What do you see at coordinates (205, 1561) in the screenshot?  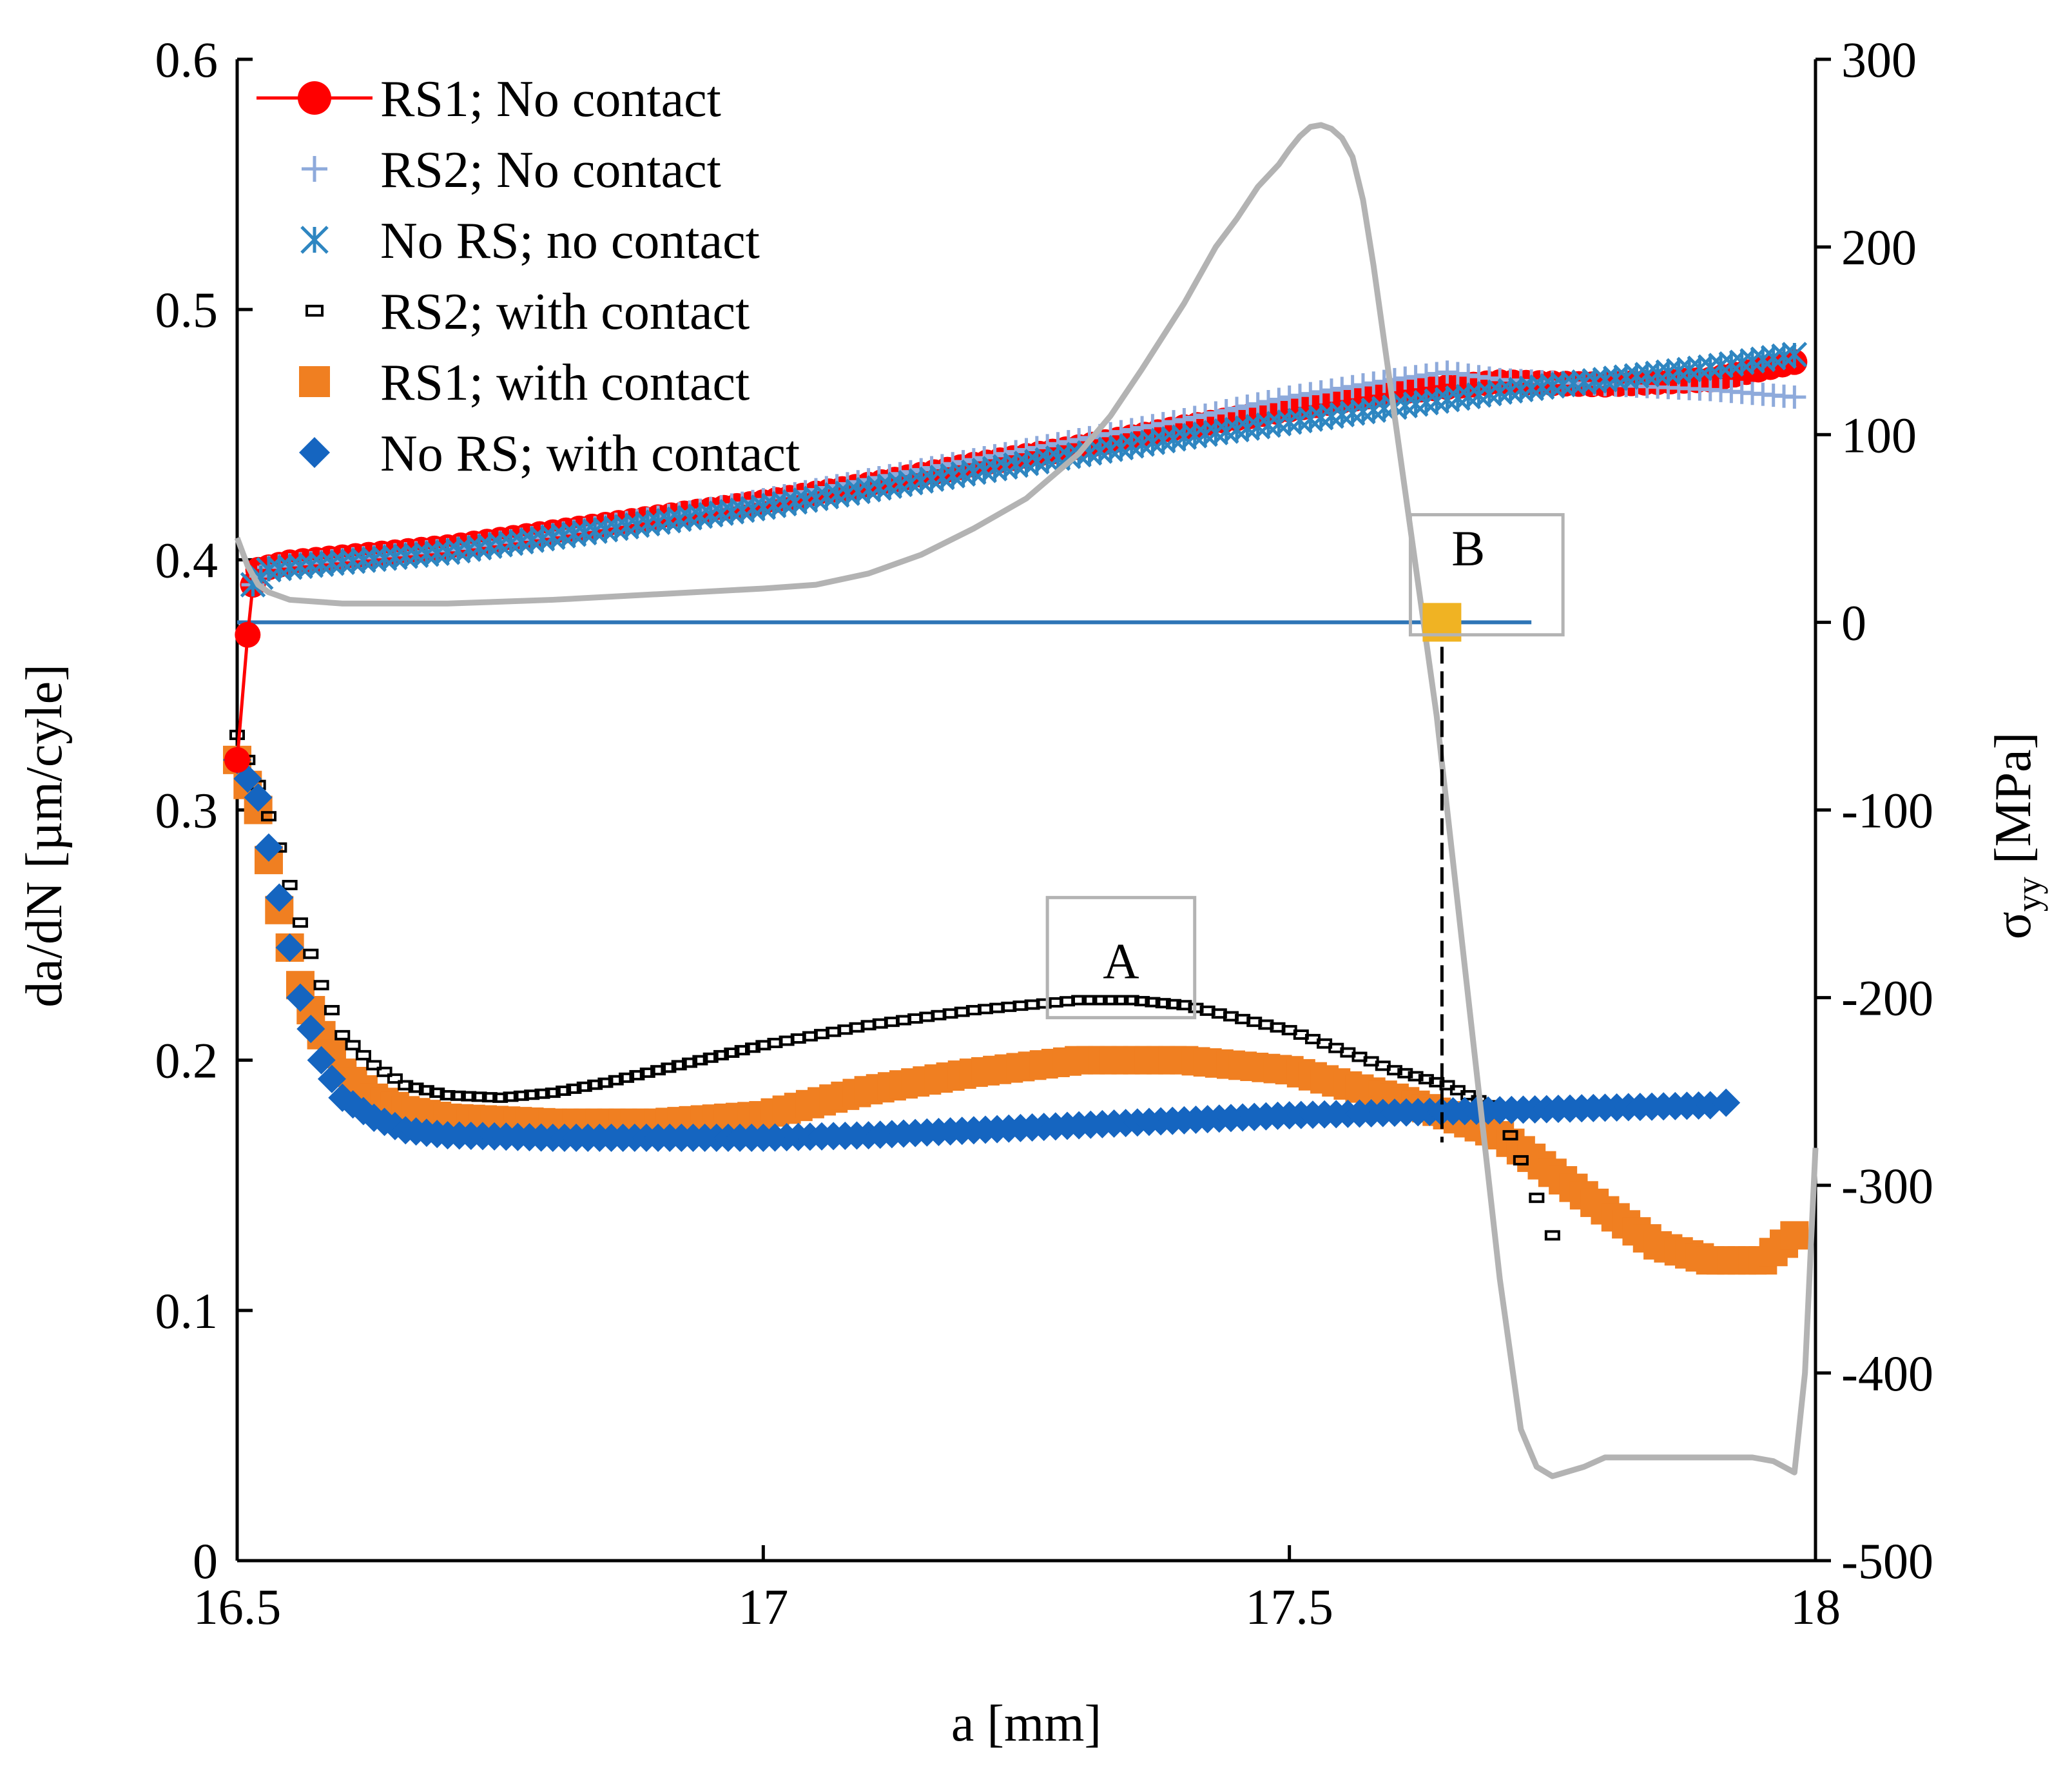 I see `y-tick-label-left: 0` at bounding box center [205, 1561].